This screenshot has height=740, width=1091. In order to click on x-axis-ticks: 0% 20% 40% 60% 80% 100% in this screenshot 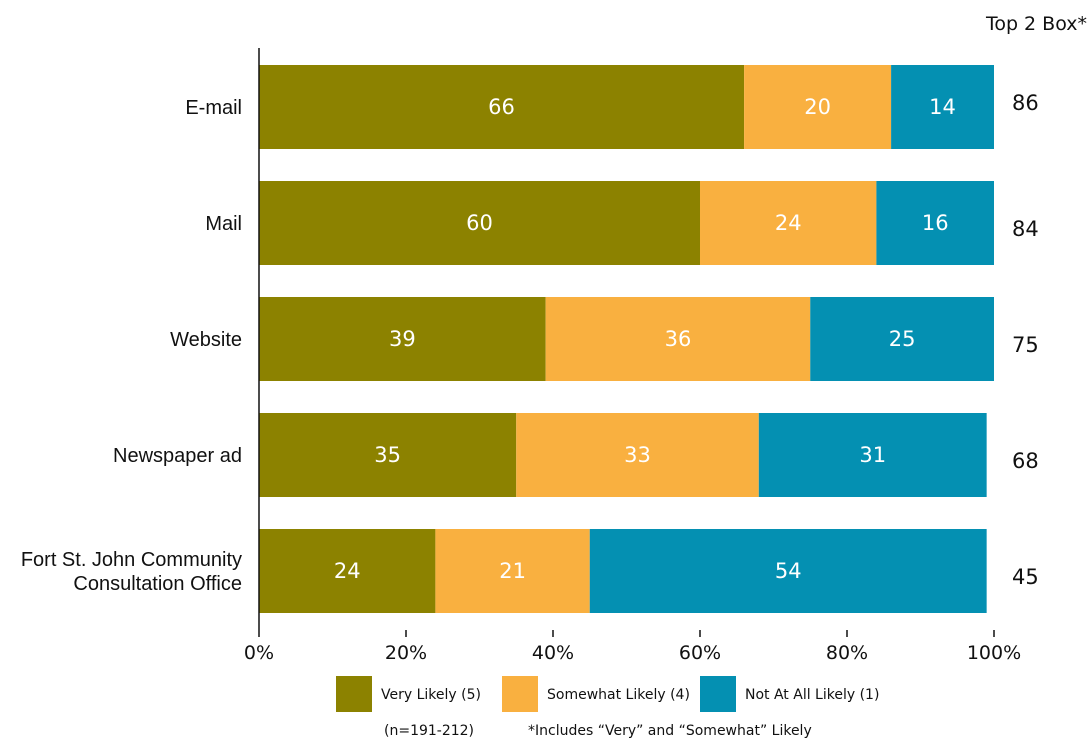, I will do `click(632, 647)`.